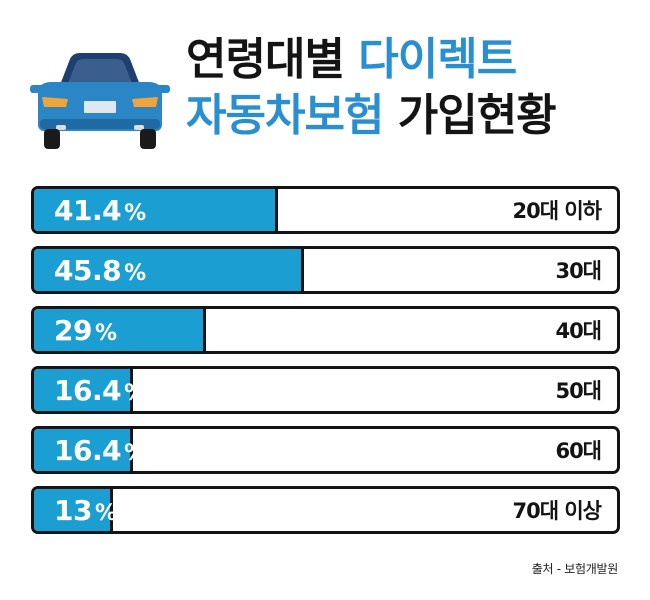 The width and height of the screenshot is (650, 600). Describe the element at coordinates (325, 270) in the screenshot. I see `bar-row: 45.8% 30대` at that location.